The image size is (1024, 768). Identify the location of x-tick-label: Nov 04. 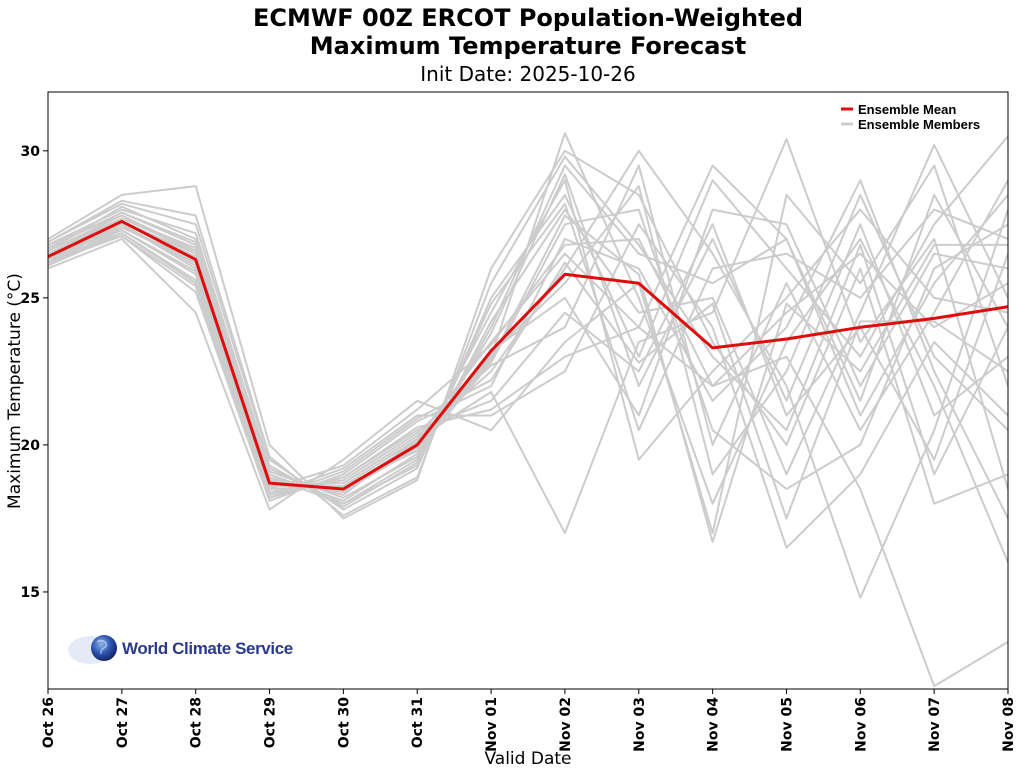
(714, 724).